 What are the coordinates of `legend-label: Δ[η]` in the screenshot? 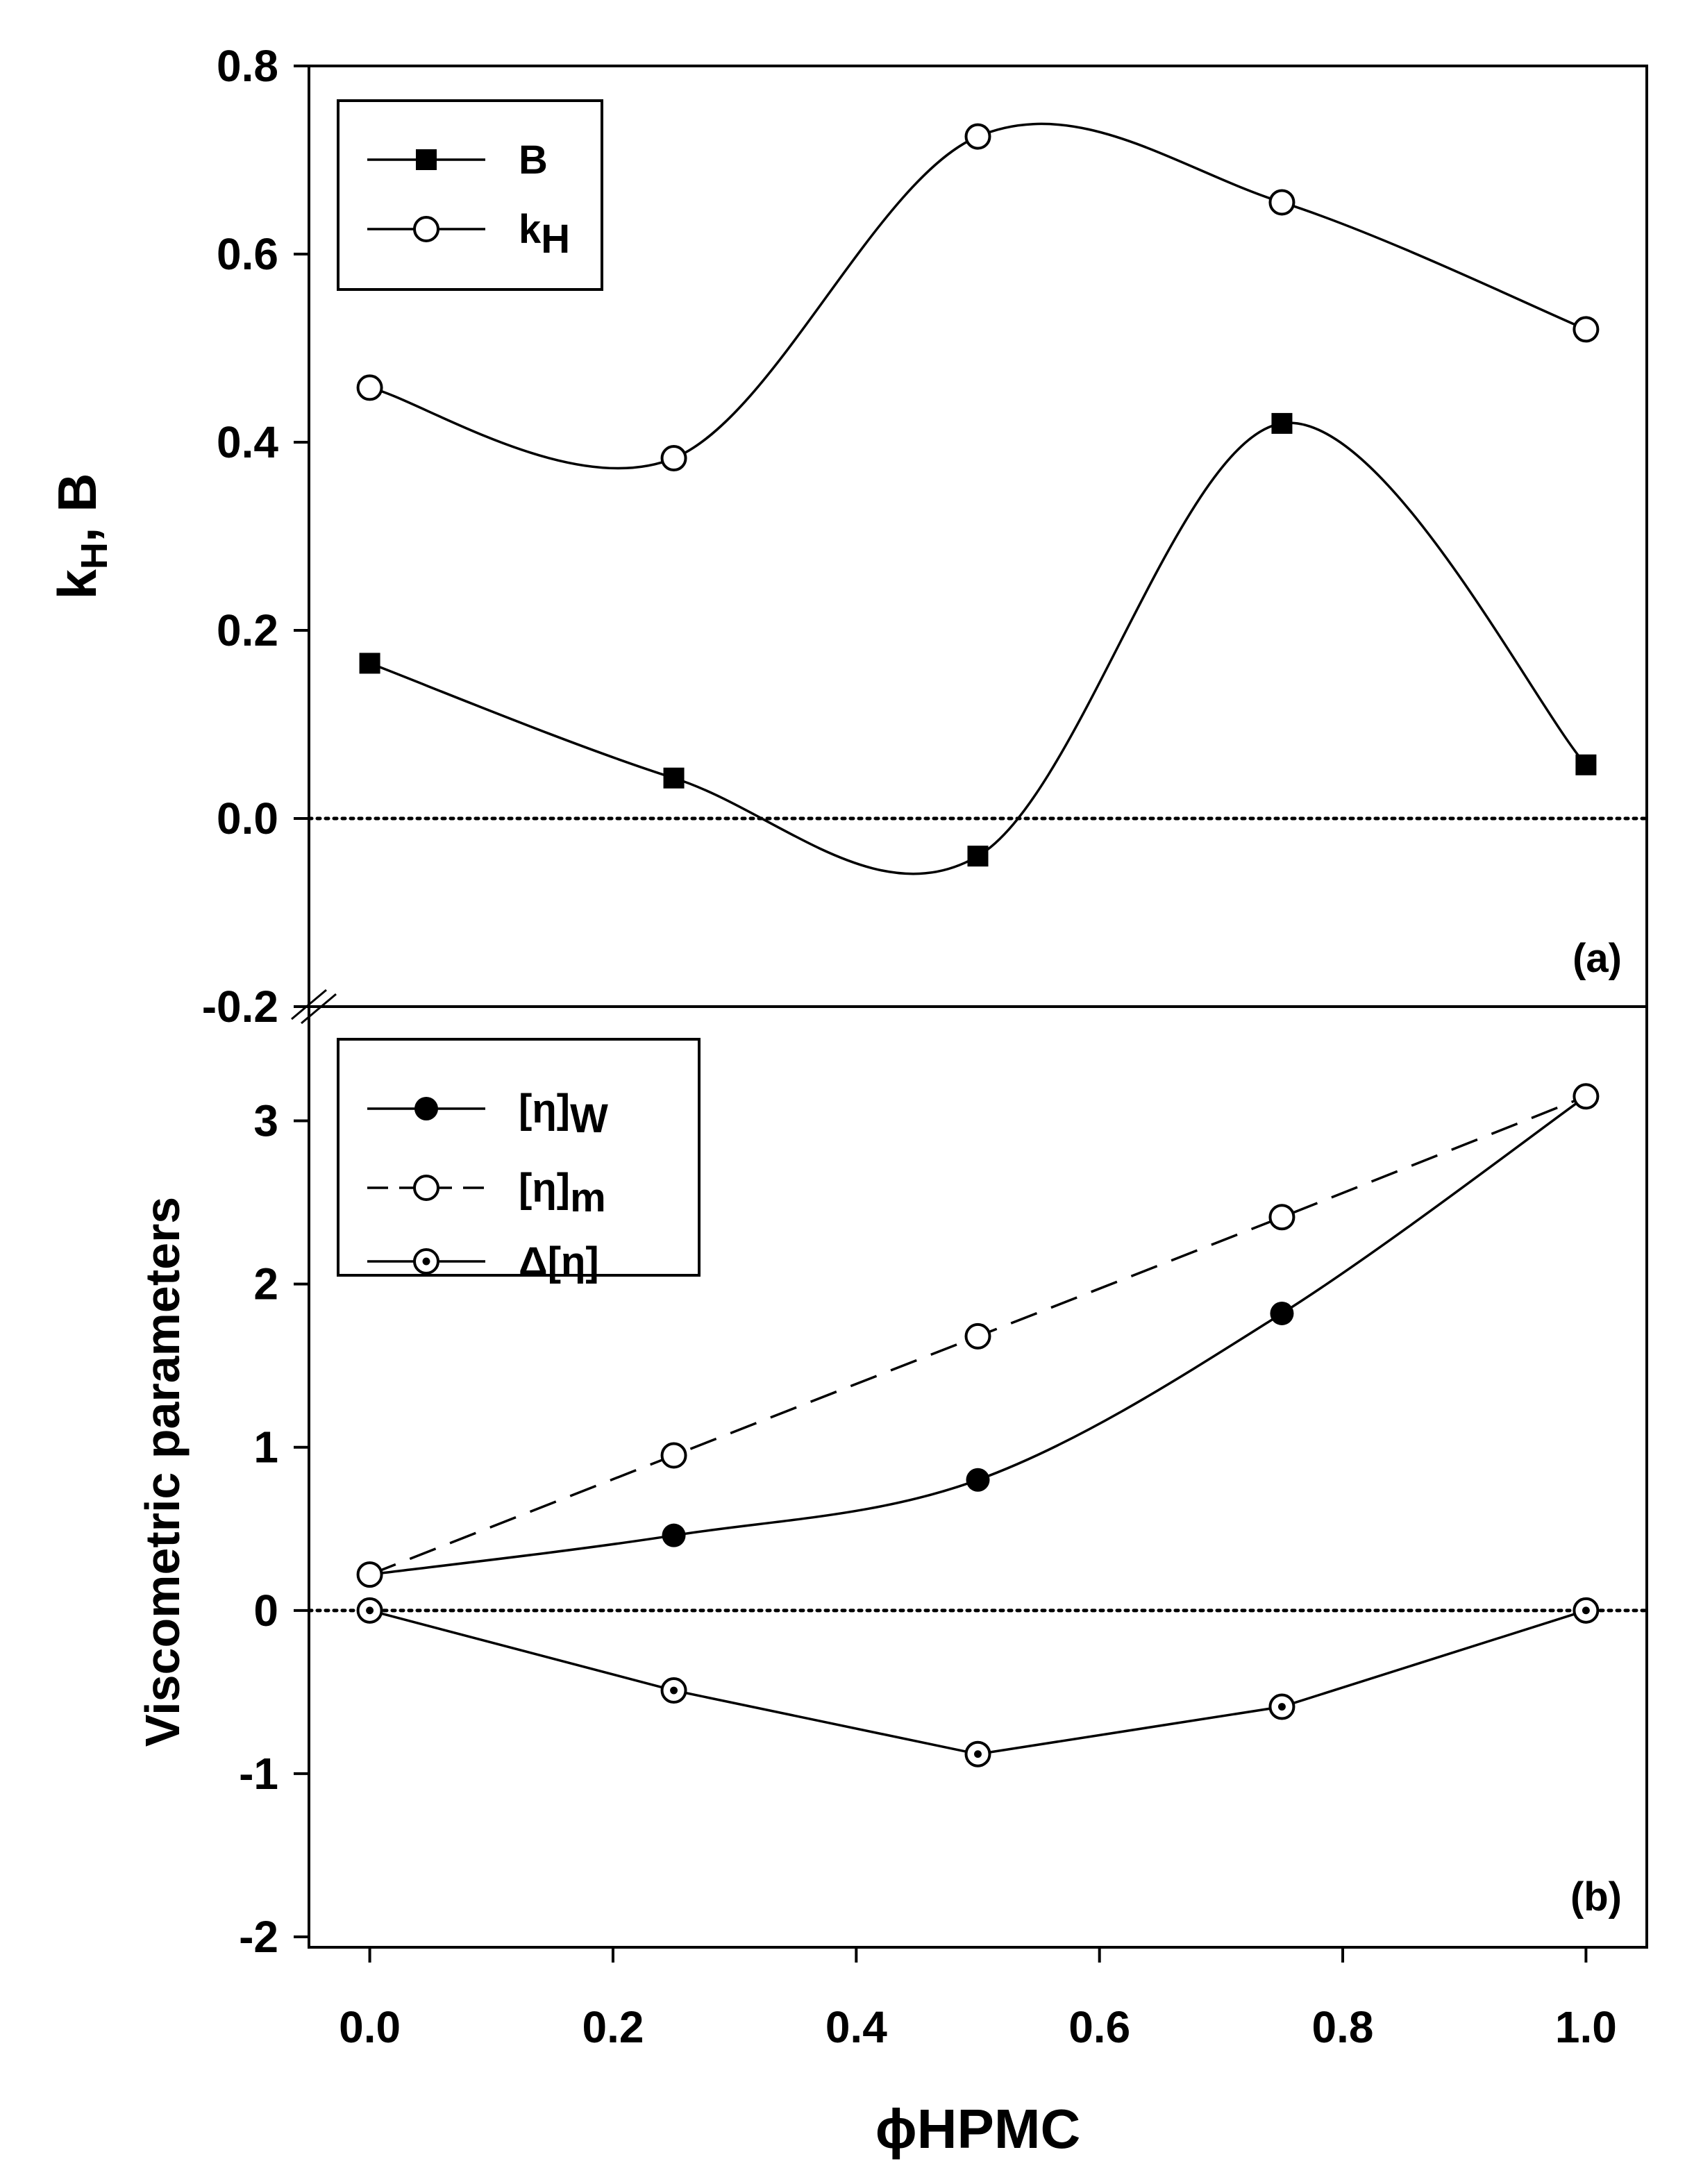 It's located at (559, 1261).